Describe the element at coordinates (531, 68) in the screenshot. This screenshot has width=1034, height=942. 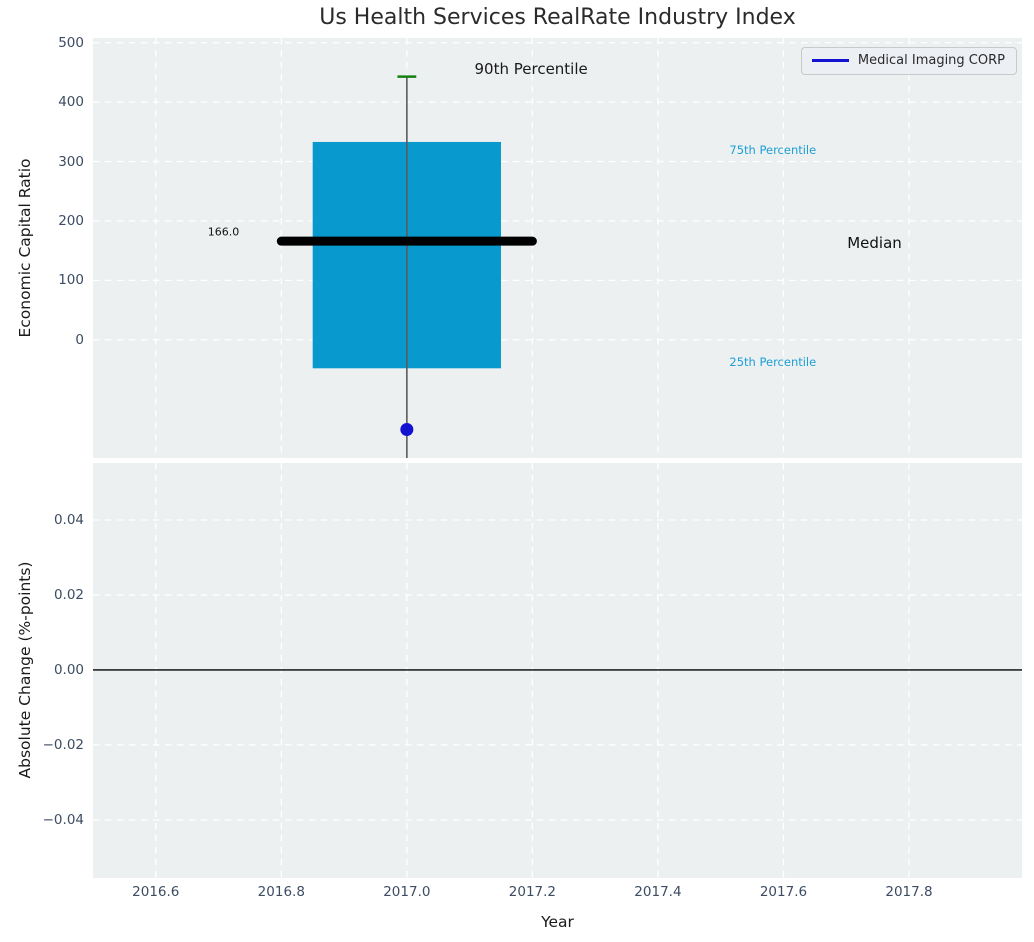
I see `annotation-90th-percentile: 90th Percentile` at that location.